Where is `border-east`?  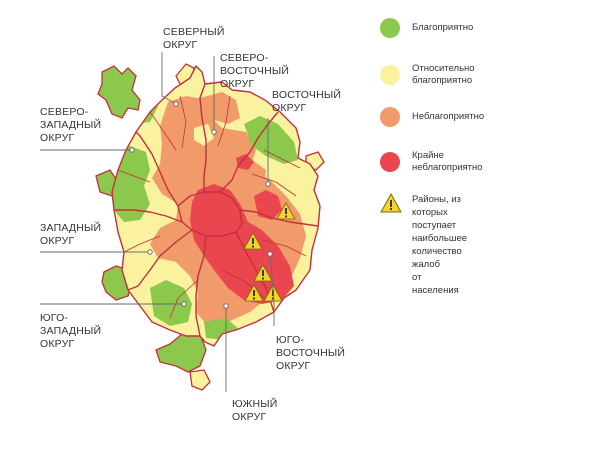 border-east is located at coordinates (279, 218).